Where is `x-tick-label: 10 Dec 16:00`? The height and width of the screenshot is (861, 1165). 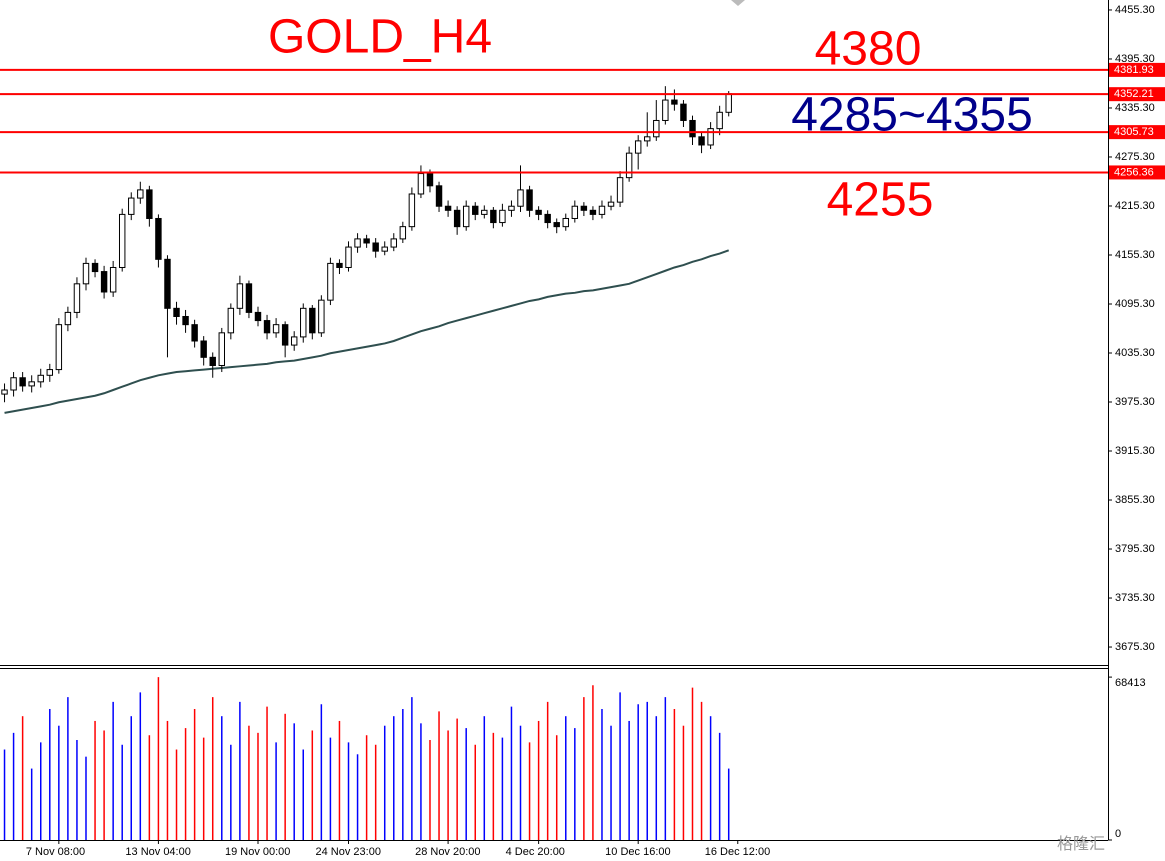 x-tick-label: 10 Dec 16:00 is located at coordinates (637, 852).